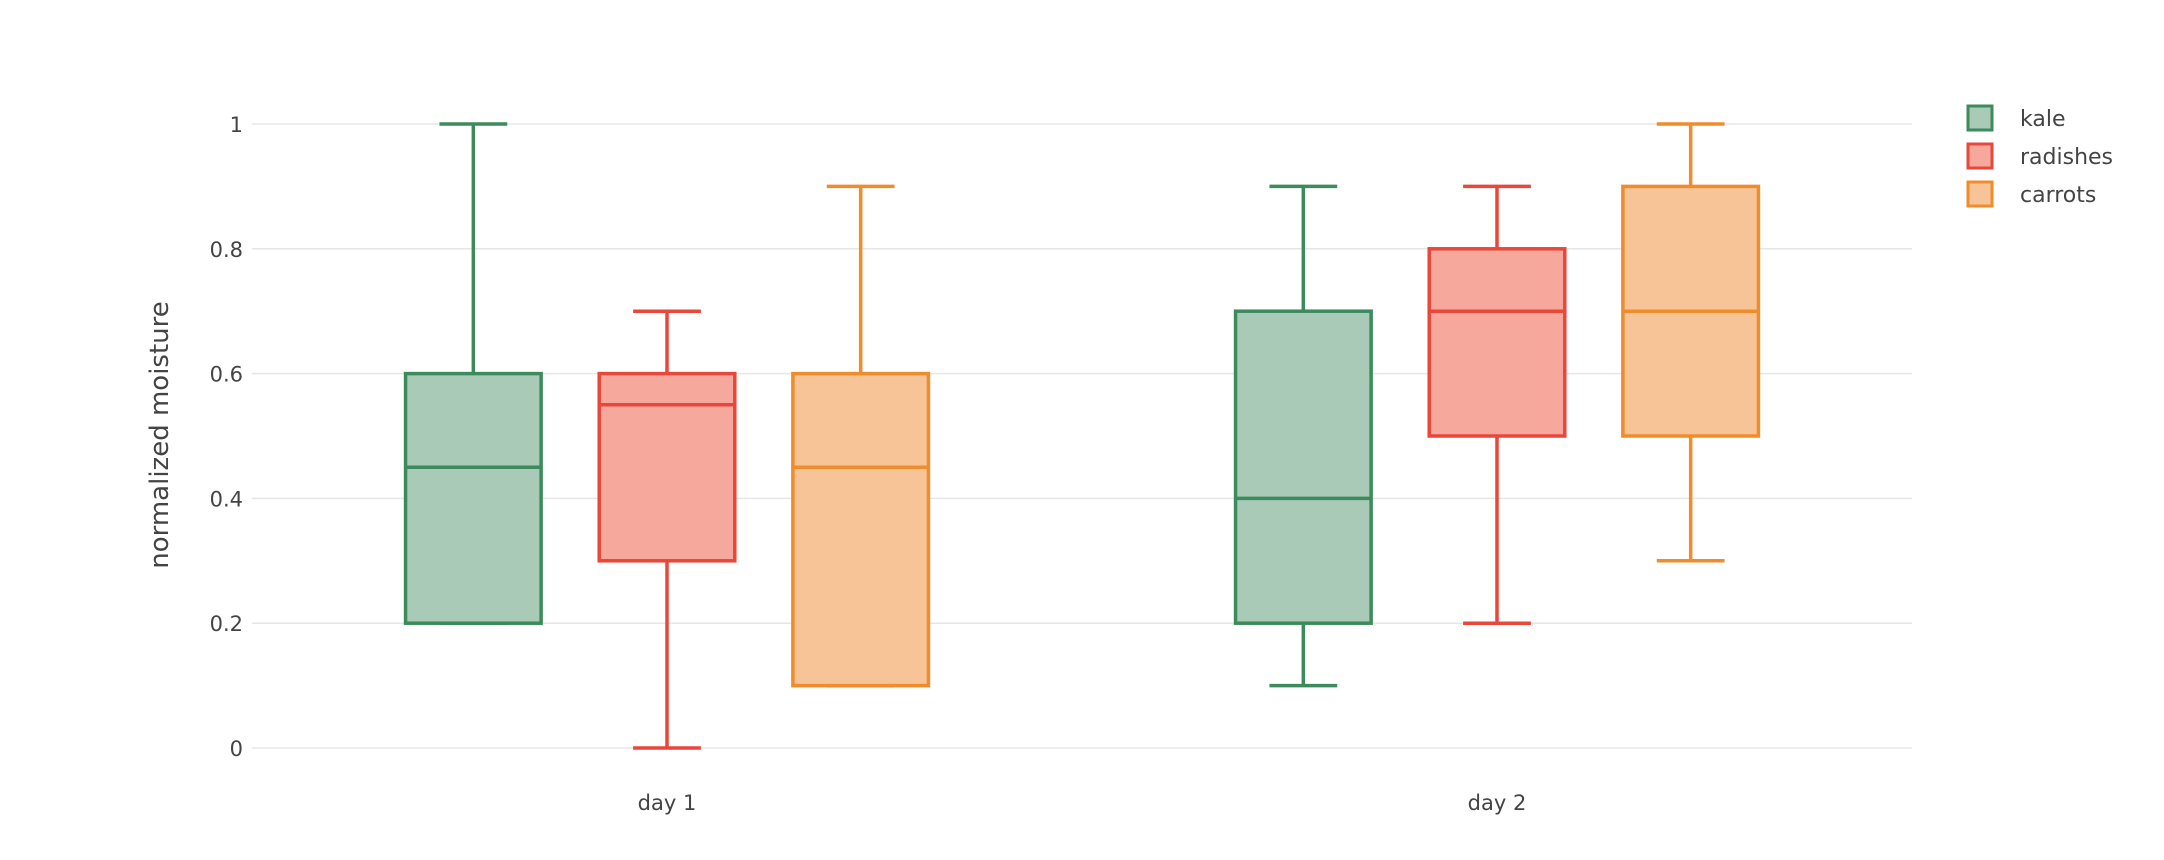 Image resolution: width=2164 pixels, height=860 pixels. I want to click on x-tick-label: day 2, so click(1497, 803).